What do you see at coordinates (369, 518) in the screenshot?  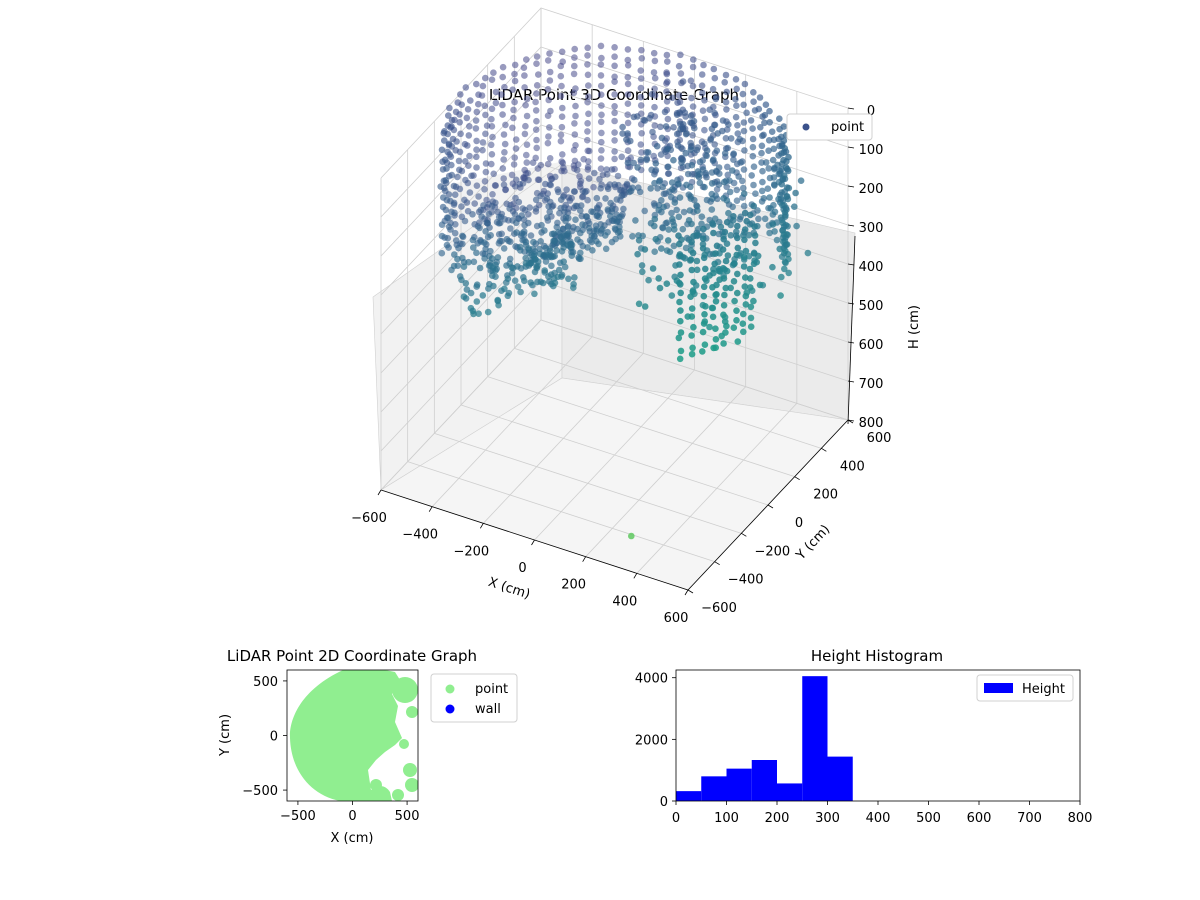 I see `x-tick-label: −600` at bounding box center [369, 518].